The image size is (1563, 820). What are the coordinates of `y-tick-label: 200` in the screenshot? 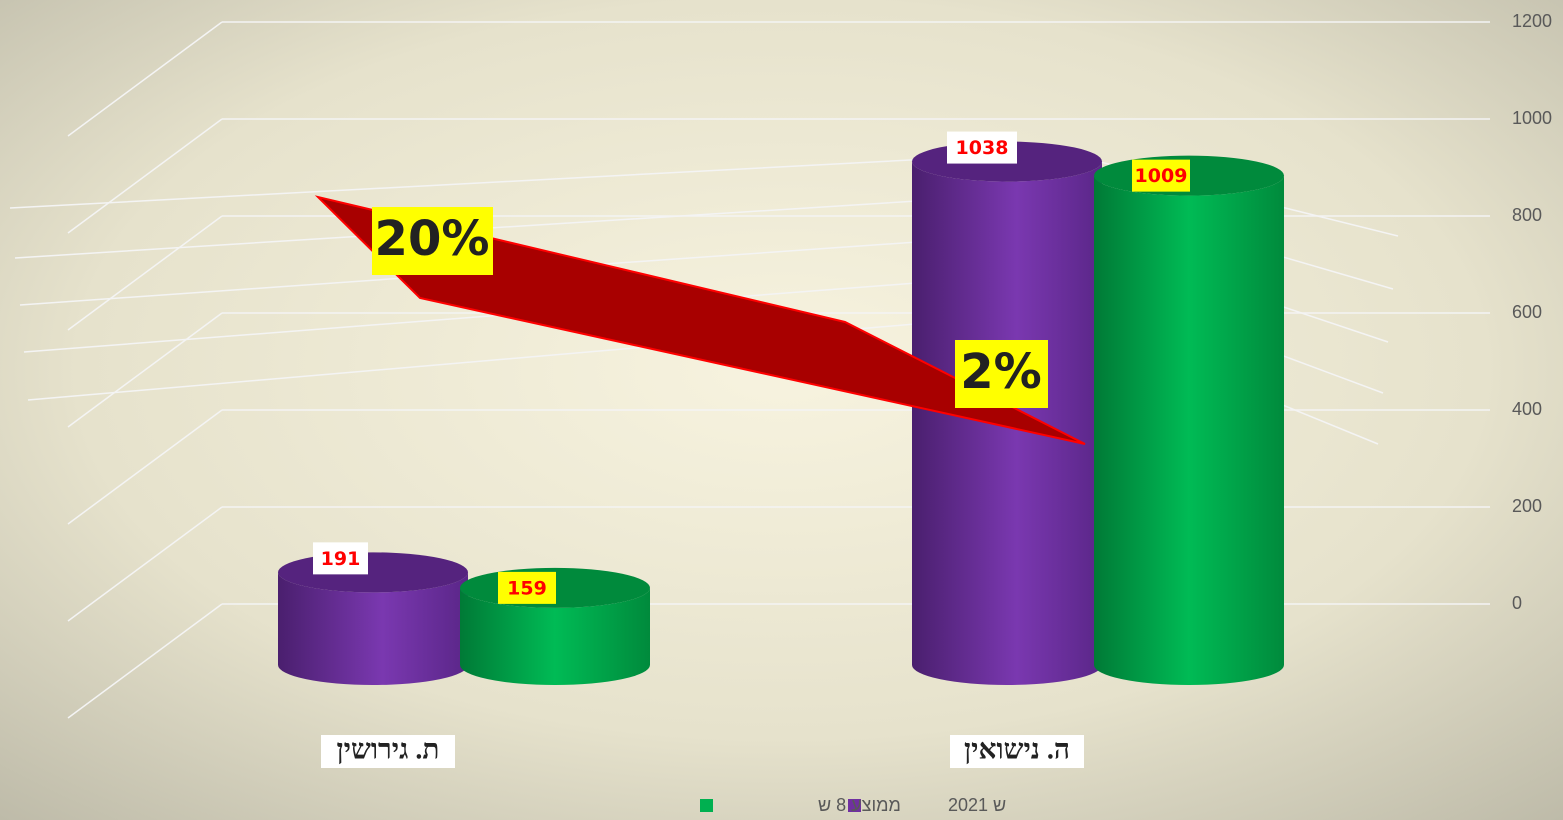 It's located at (1527, 506).